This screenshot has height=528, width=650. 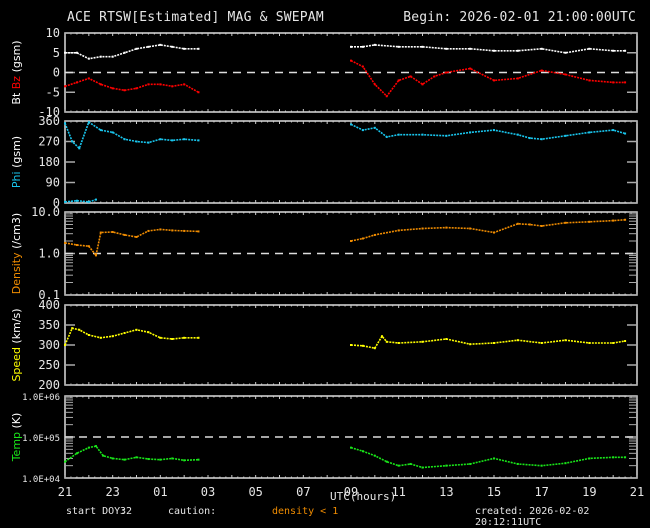 I want to click on phi-series, so click(x=345, y=135).